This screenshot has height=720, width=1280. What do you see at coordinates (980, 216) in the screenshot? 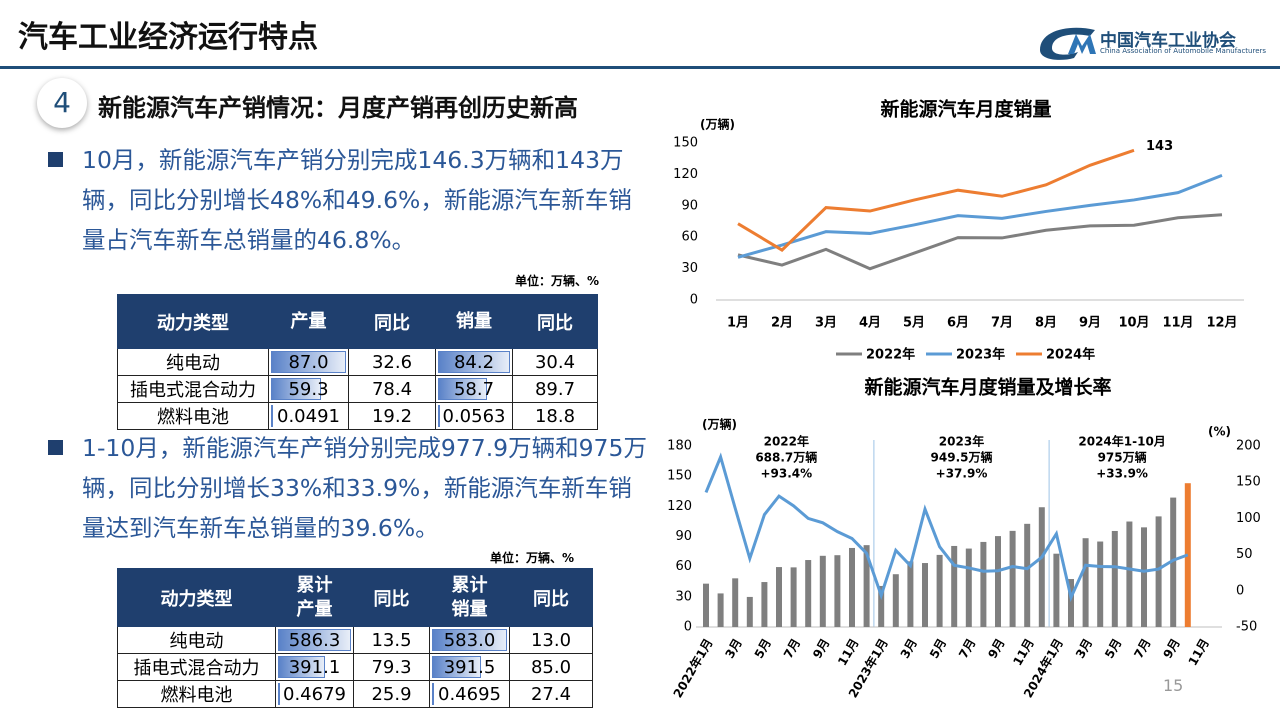
I see `series-line` at bounding box center [980, 216].